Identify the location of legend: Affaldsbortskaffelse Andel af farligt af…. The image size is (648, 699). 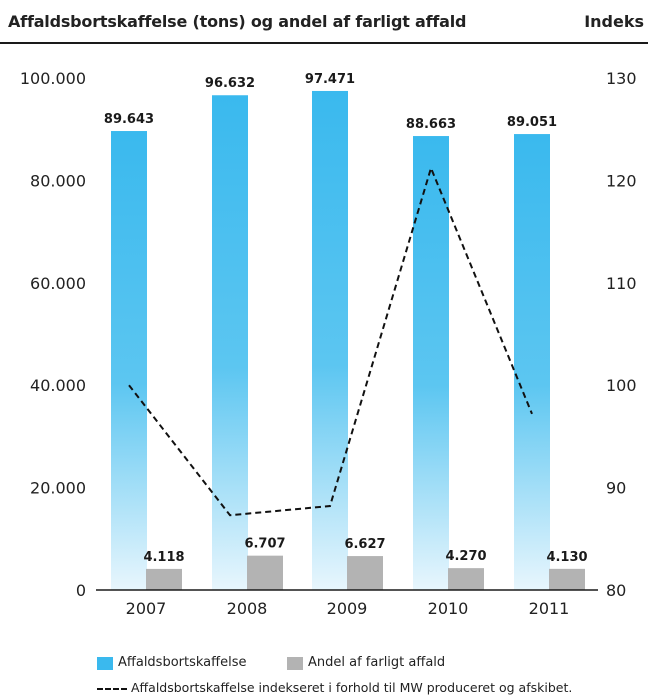
(324, 675).